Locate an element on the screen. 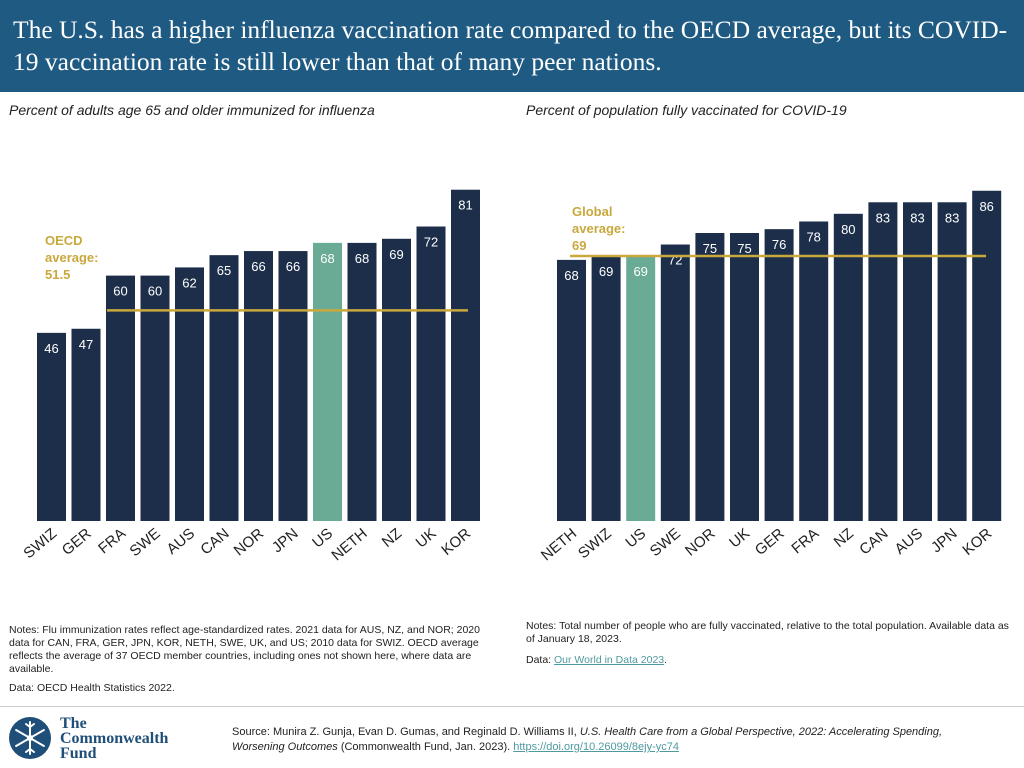  flu-value-fra: 60 is located at coordinates (120, 291).